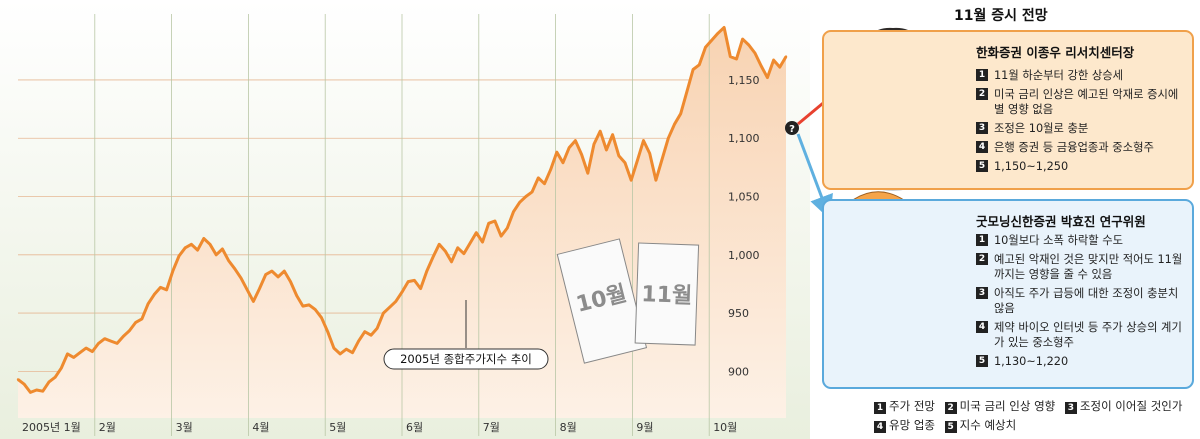  Describe the element at coordinates (950, 427) in the screenshot. I see `number-badge: 5` at that location.